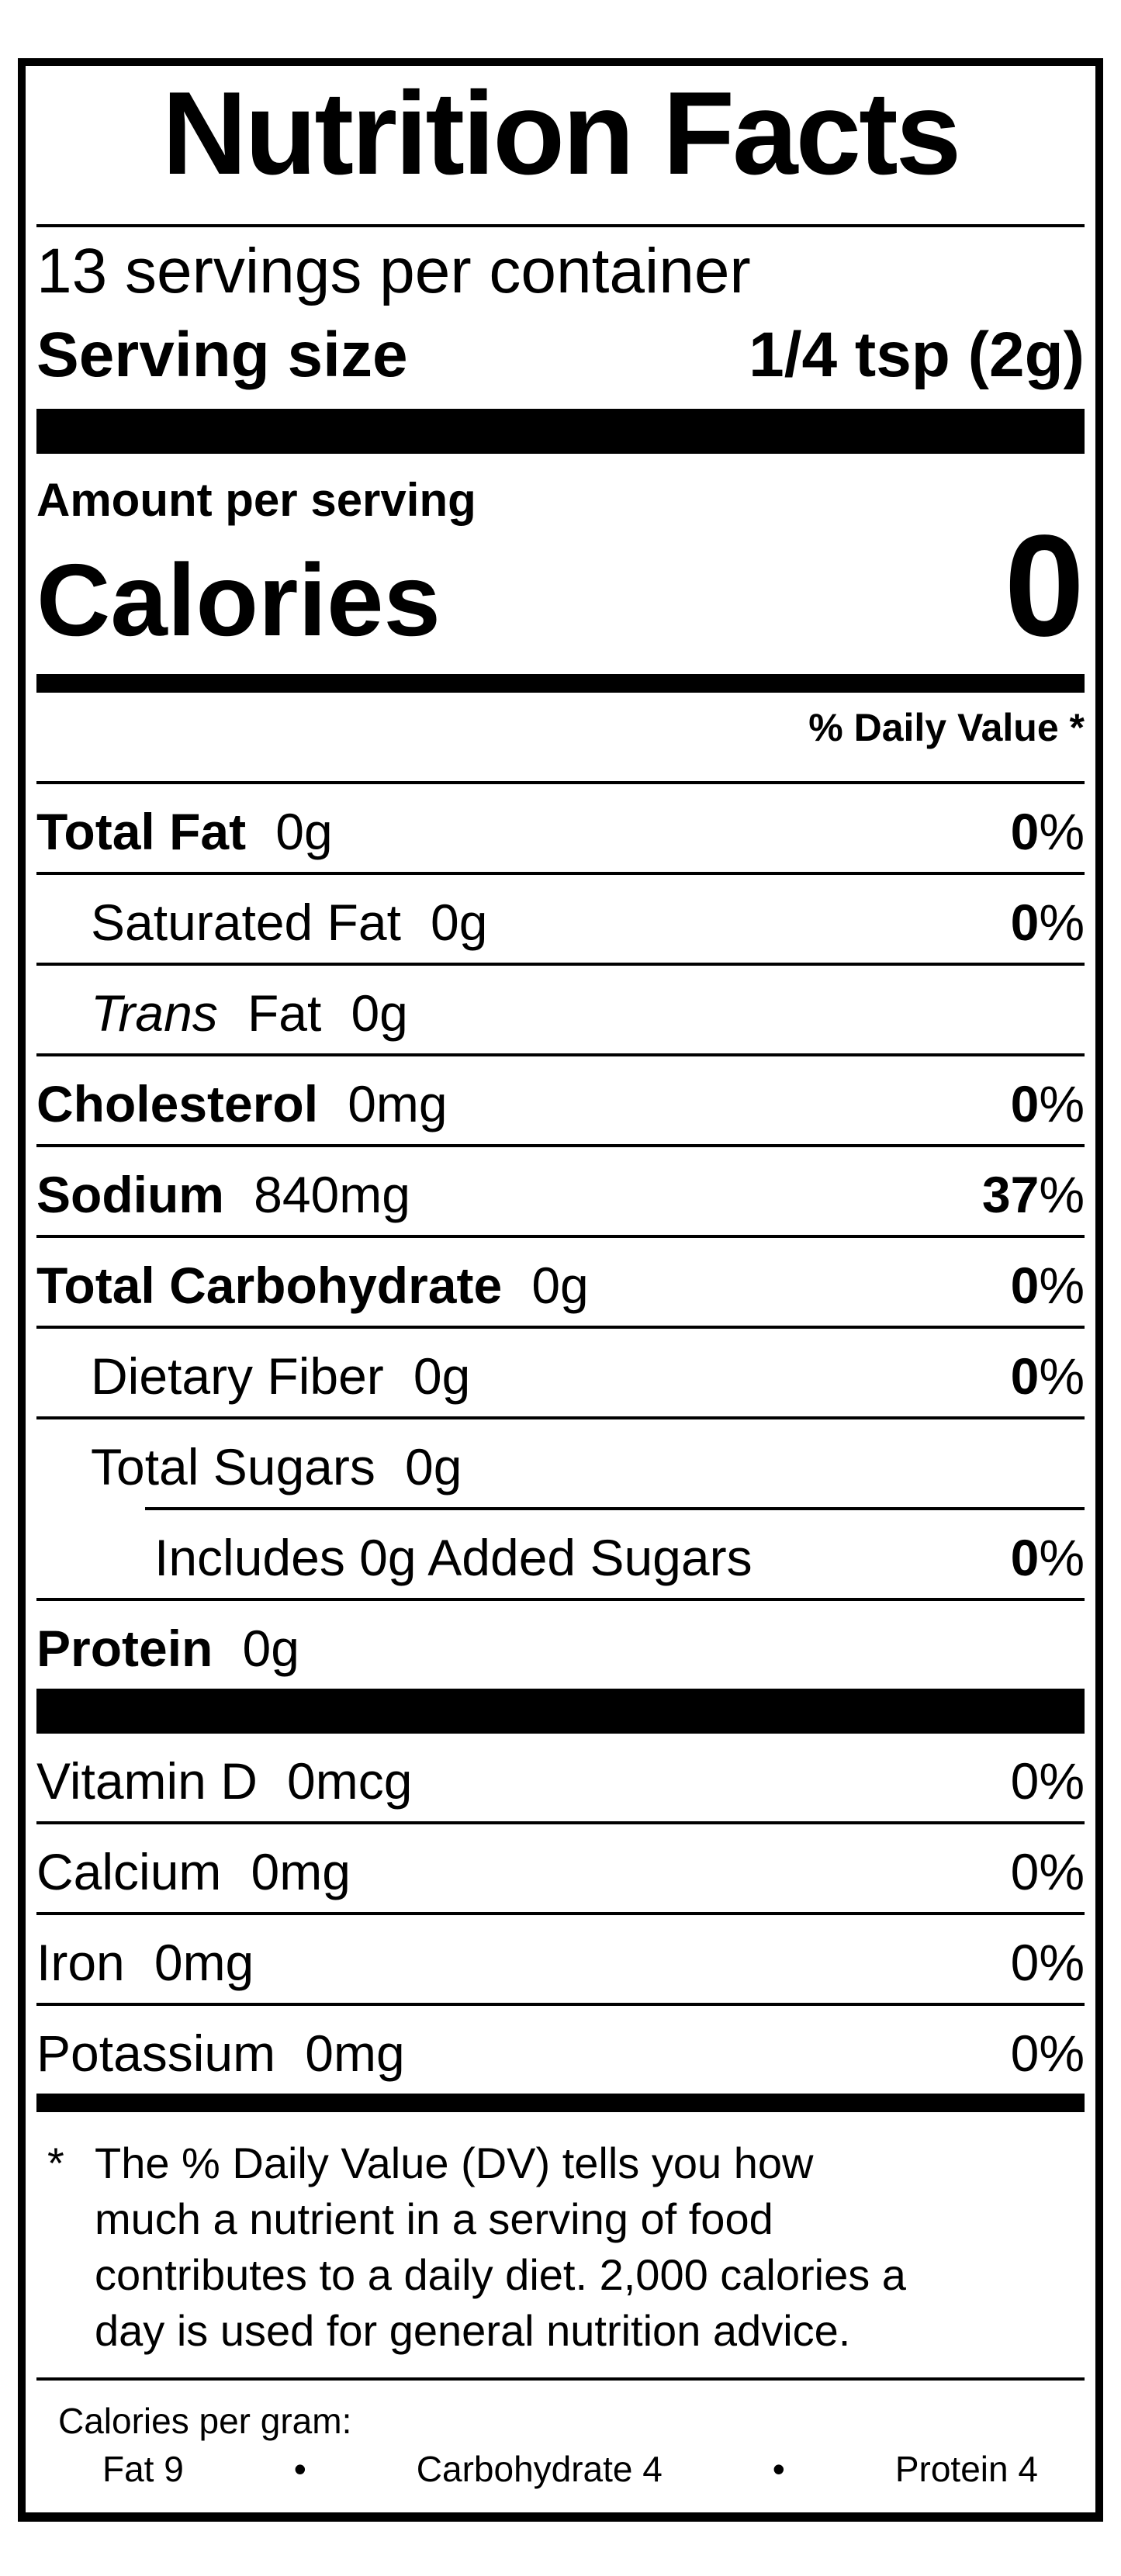 Image resolution: width=1121 pixels, height=2576 pixels. What do you see at coordinates (946, 727) in the screenshot?
I see `daily-value-header: % Daily Value *` at bounding box center [946, 727].